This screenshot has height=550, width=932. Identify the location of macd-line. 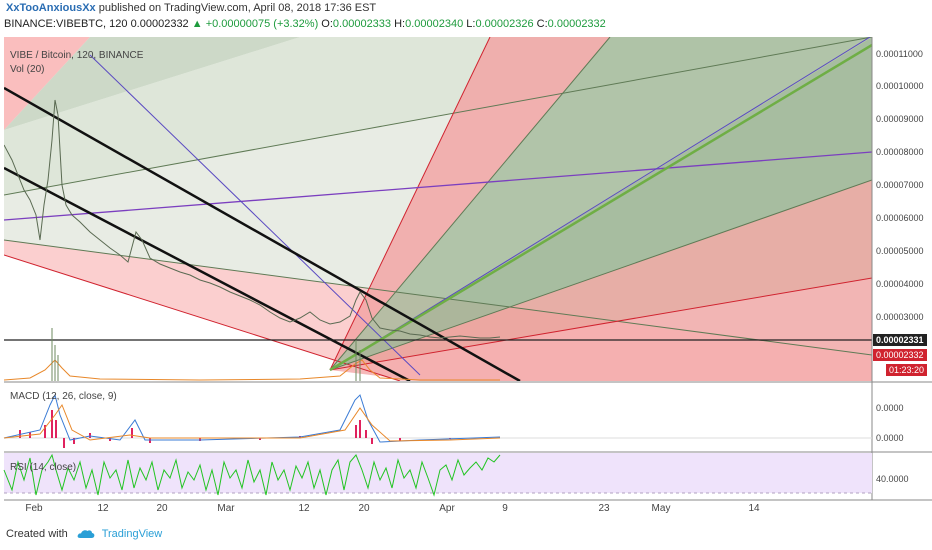
(252, 418).